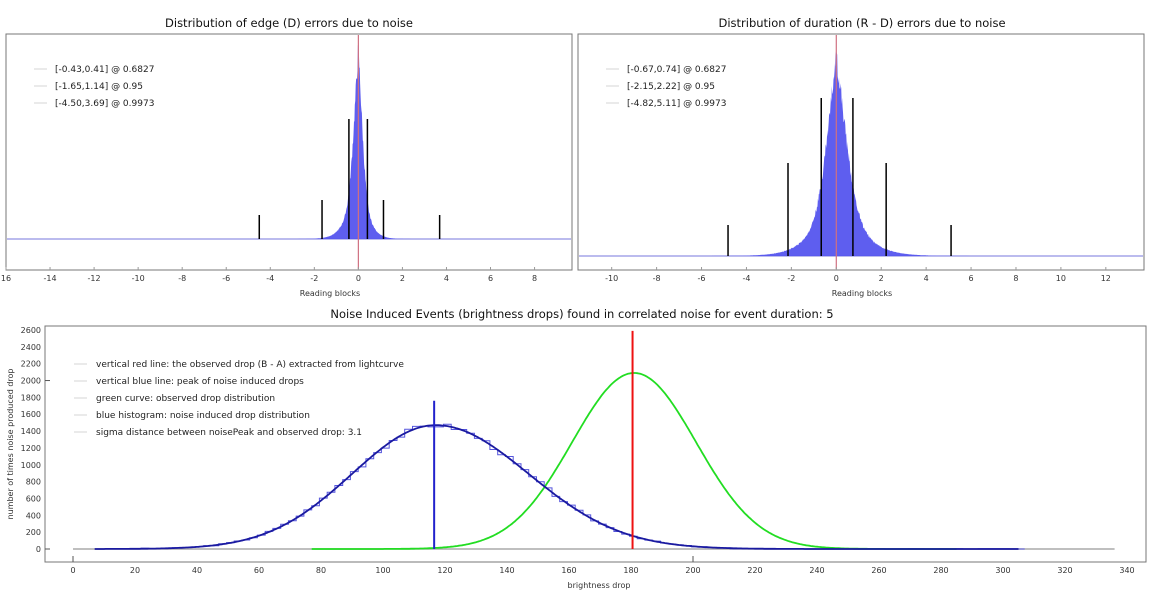  Describe the element at coordinates (33, 482) in the screenshot. I see `y-tick-label: 800` at that location.